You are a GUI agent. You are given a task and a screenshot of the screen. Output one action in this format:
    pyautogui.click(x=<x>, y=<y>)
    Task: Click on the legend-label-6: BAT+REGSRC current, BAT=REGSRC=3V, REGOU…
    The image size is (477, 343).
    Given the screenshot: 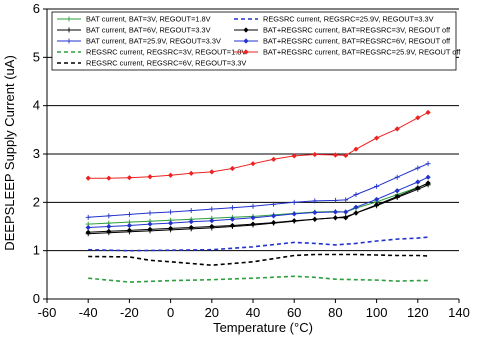 What is the action you would take?
    pyautogui.click(x=357, y=30)
    